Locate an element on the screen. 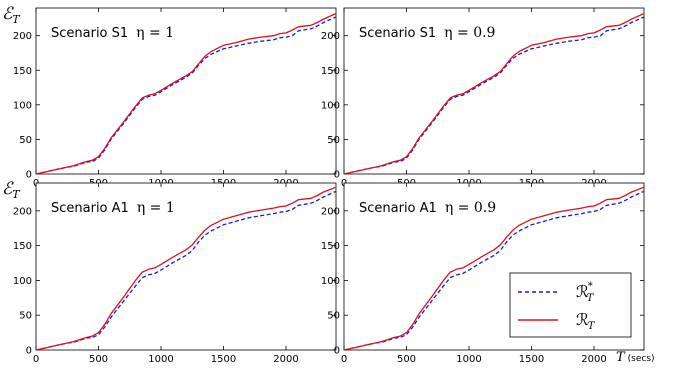 This screenshot has height=369, width=673. legend-box is located at coordinates (570, 305).